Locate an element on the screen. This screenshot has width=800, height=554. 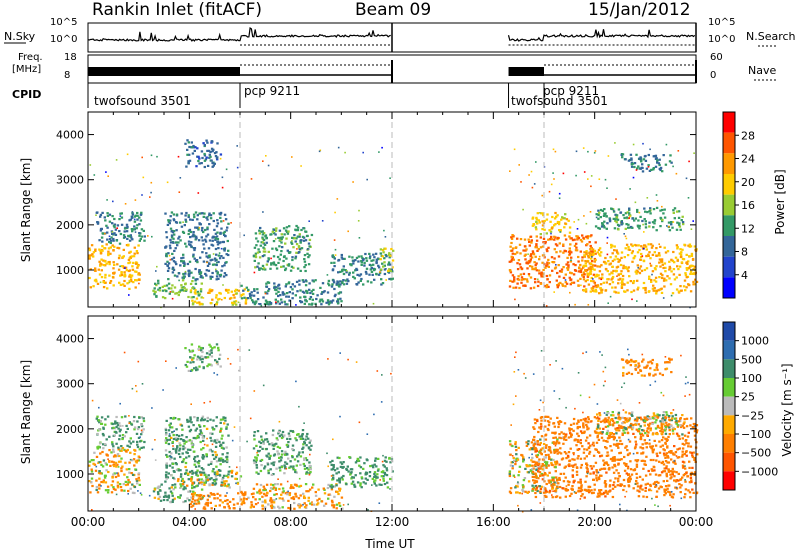
noise-tick-high-right: 10^5 is located at coordinates (722, 22).